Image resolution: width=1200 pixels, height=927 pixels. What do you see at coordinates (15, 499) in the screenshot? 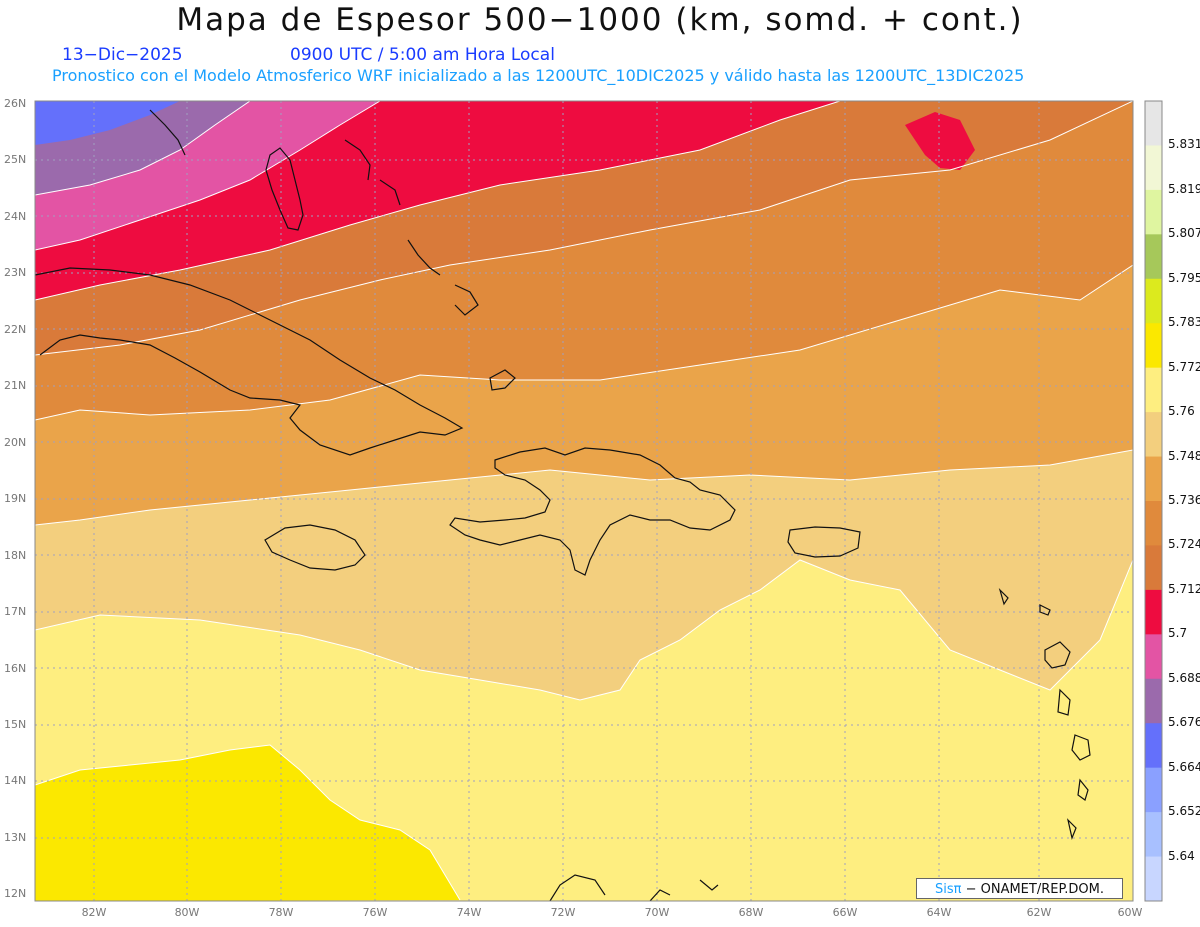
I see `lat-tick-label: 19N` at bounding box center [15, 499].